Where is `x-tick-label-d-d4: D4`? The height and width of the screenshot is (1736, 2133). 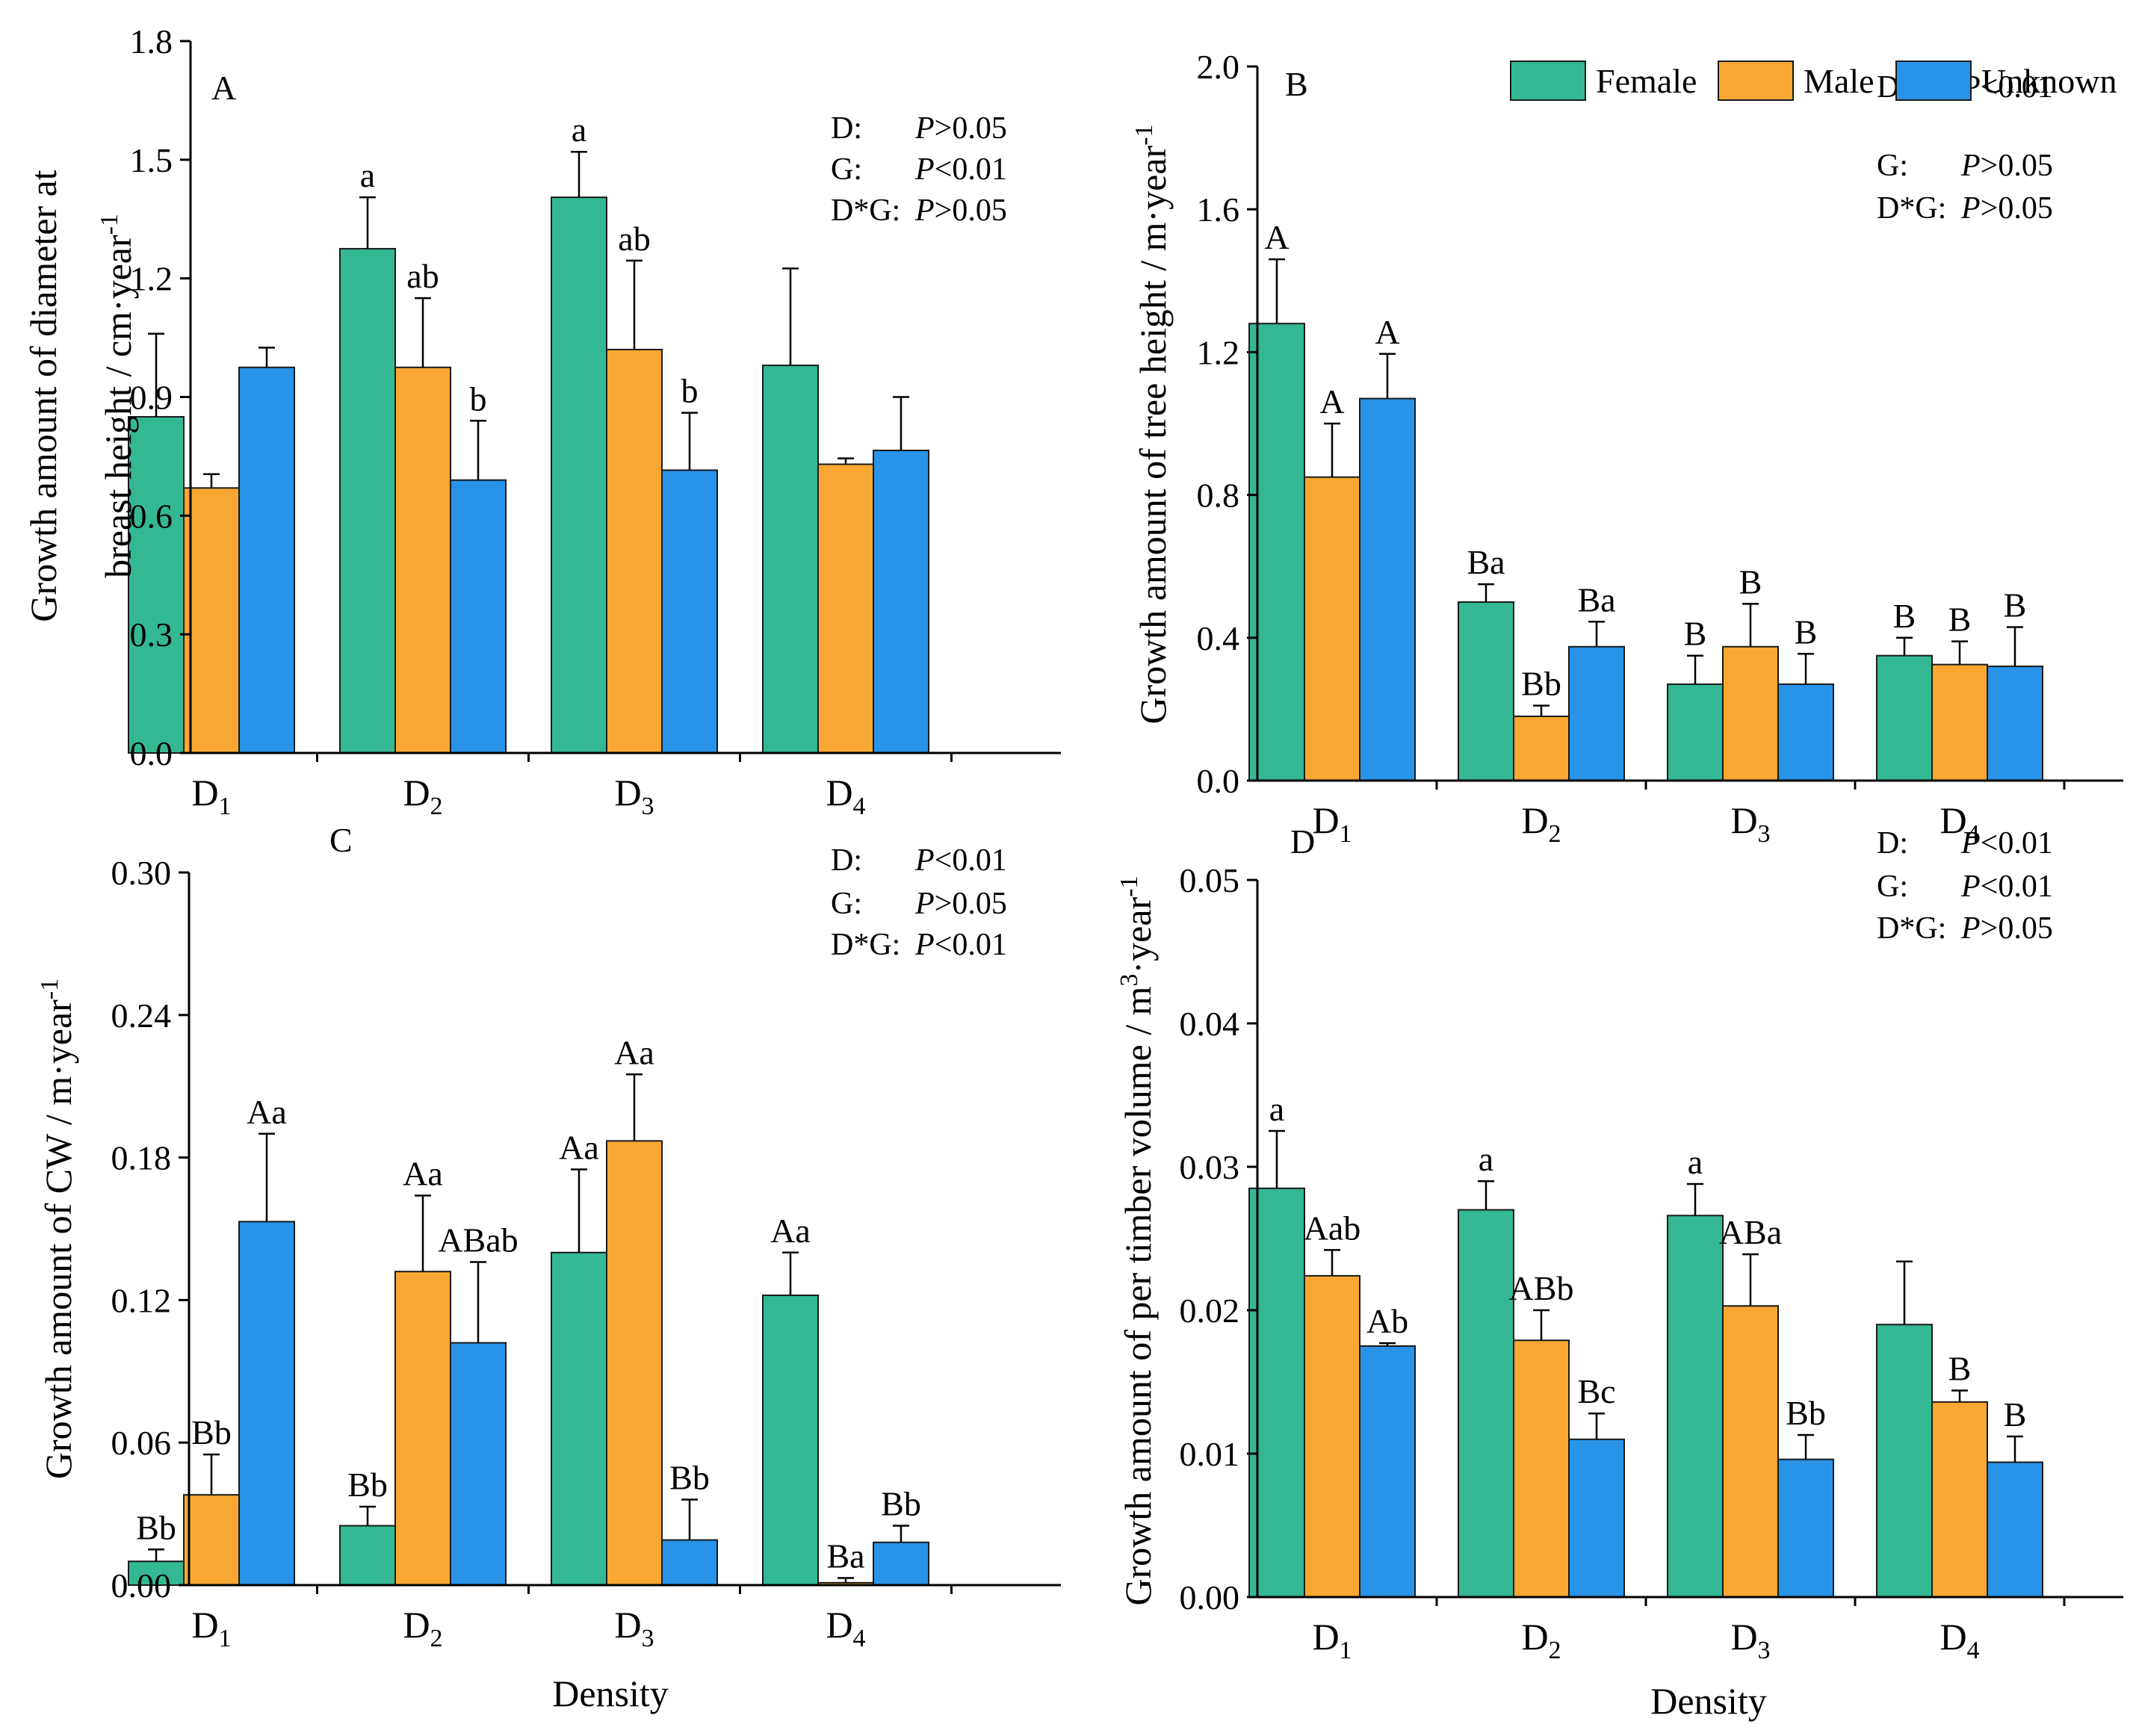
x-tick-label-d-d4: D4 is located at coordinates (1959, 1640).